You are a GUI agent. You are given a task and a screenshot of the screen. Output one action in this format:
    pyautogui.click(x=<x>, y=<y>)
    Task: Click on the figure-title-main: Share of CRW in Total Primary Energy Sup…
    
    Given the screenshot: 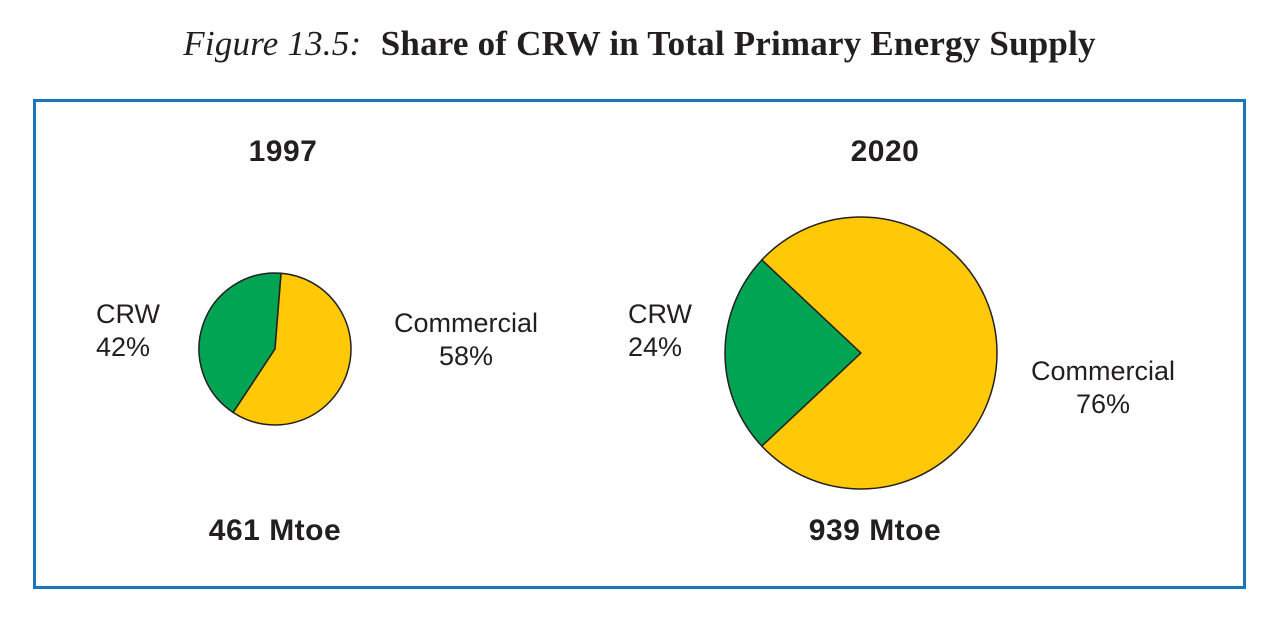 What is the action you would take?
    pyautogui.click(x=738, y=43)
    